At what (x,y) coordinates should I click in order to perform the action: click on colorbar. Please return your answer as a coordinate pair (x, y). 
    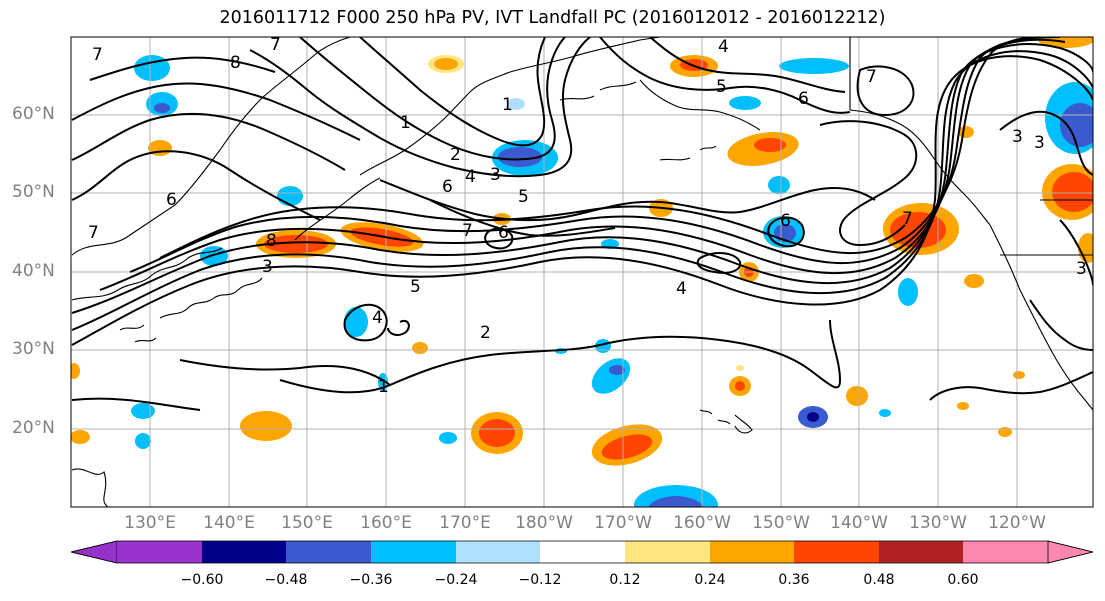
    Looking at the image, I should click on (582, 552).